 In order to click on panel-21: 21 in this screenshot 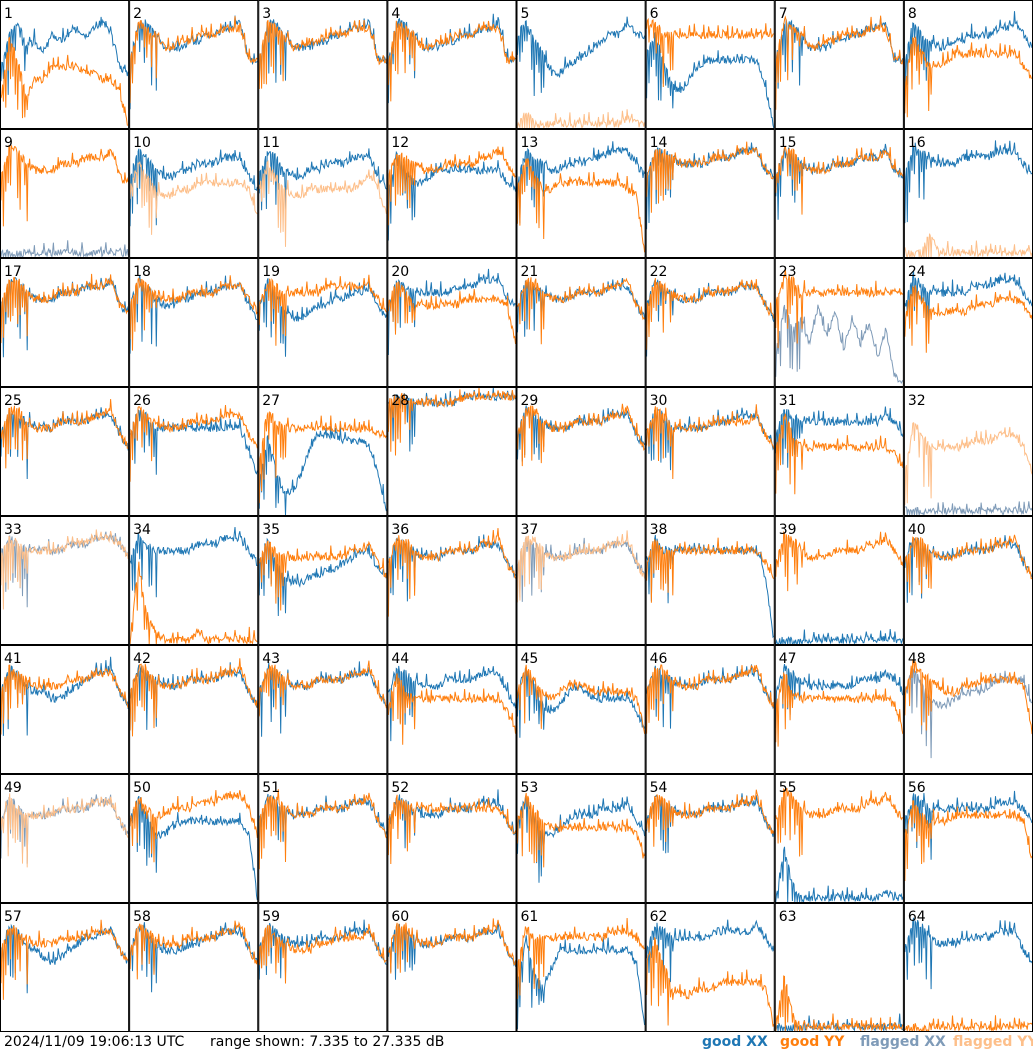, I will do `click(581, 322)`.